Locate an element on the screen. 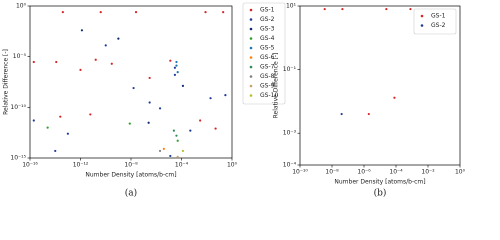 This screenshot has height=240, width=500. x-tick-label: 10⁻⁶ is located at coordinates (364, 172).